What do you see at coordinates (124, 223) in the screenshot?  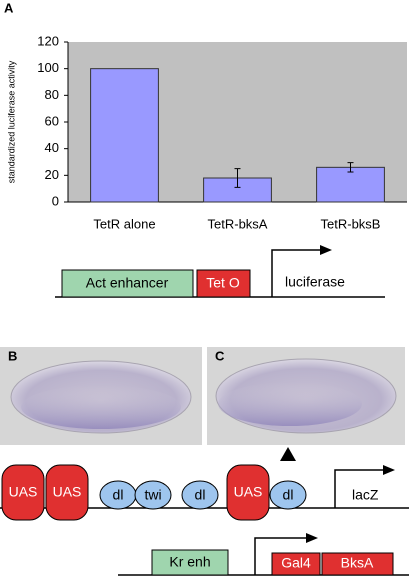 I see `x-tick-label: TetR alone` at bounding box center [124, 223].